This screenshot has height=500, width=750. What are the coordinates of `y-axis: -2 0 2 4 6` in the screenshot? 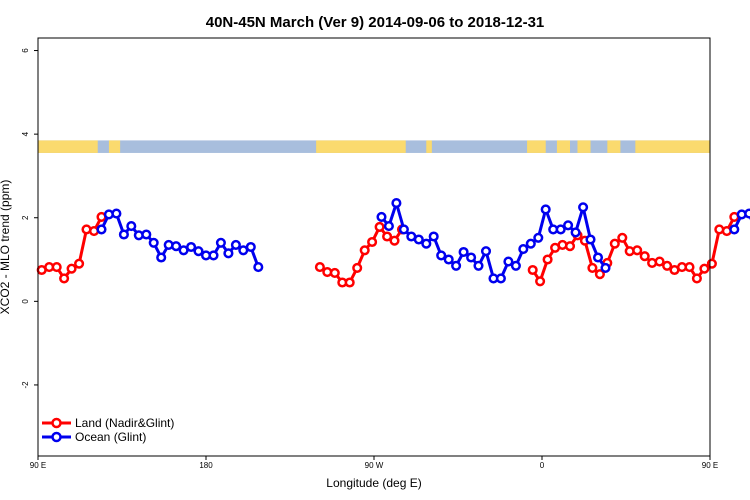 It's located at (29, 218).